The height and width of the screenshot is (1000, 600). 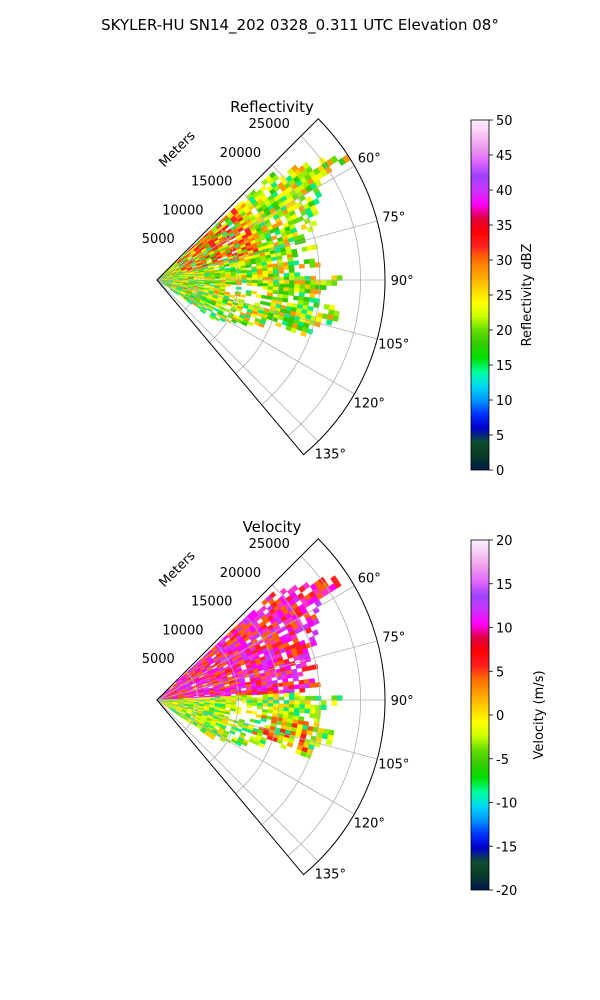 I want to click on colorbar-tick-label: 45, so click(x=504, y=156).